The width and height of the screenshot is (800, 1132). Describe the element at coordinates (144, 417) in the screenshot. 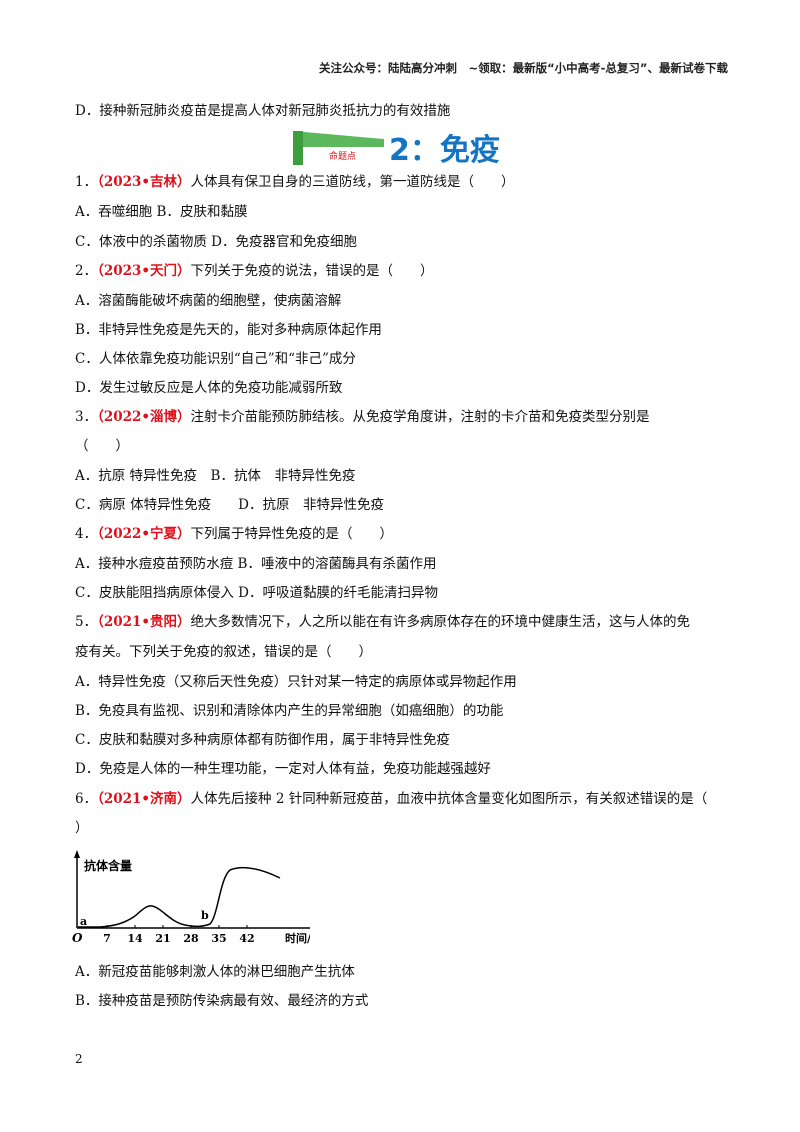

I see `question-source: （2022•淄博）` at that location.